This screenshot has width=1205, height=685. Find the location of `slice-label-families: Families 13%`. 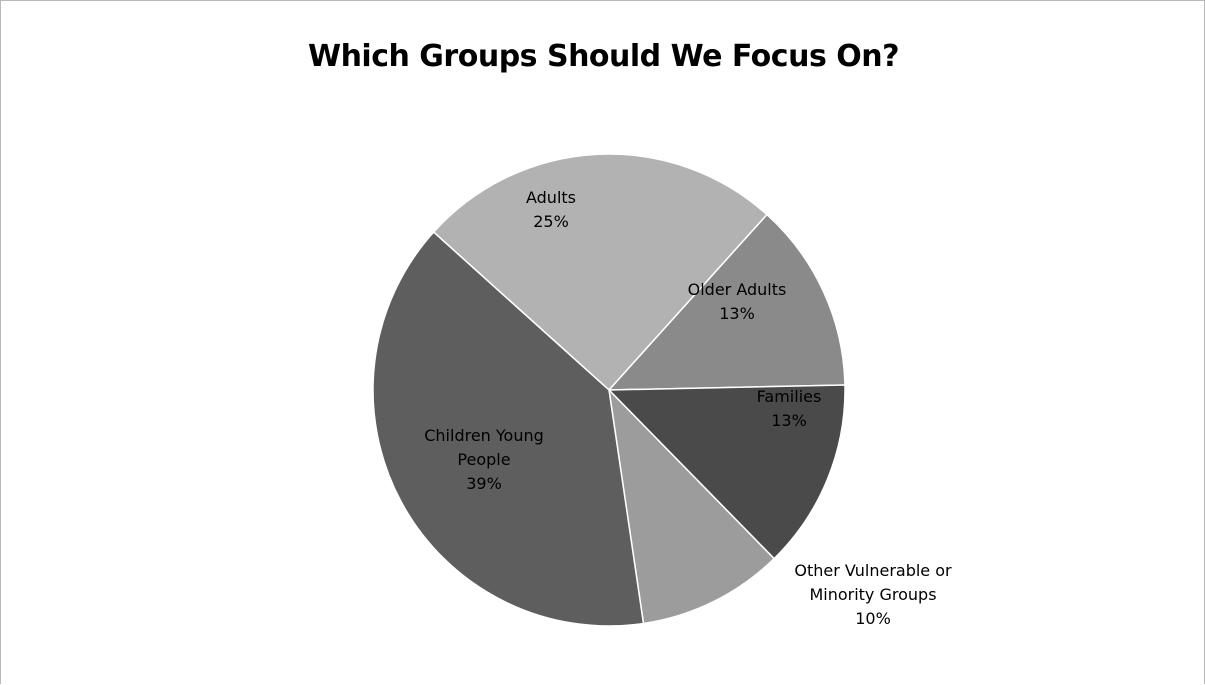

slice-label-families: Families 13% is located at coordinates (789, 408).